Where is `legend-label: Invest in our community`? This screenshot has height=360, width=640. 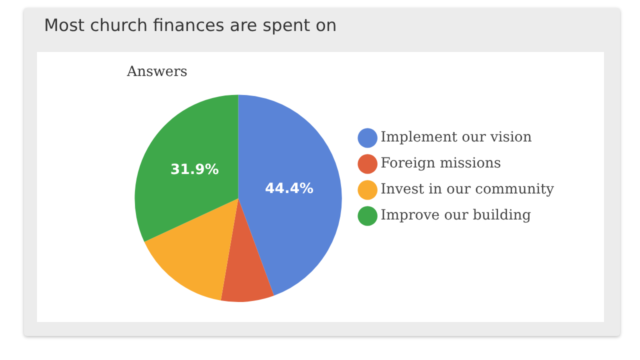 legend-label: Invest in our community is located at coordinates (467, 190).